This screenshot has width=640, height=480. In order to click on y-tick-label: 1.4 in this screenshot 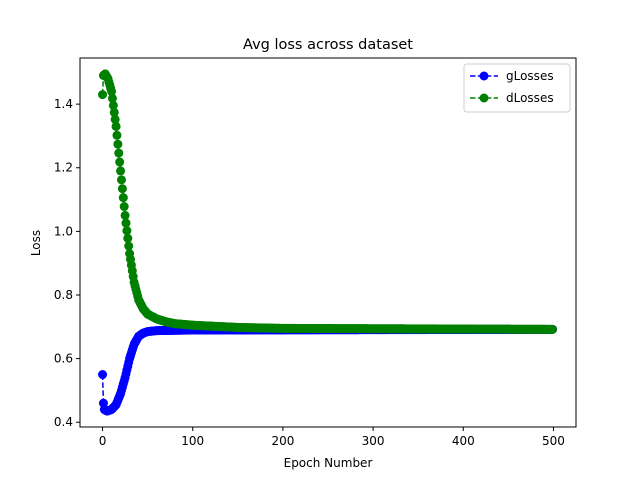, I will do `click(63, 104)`.